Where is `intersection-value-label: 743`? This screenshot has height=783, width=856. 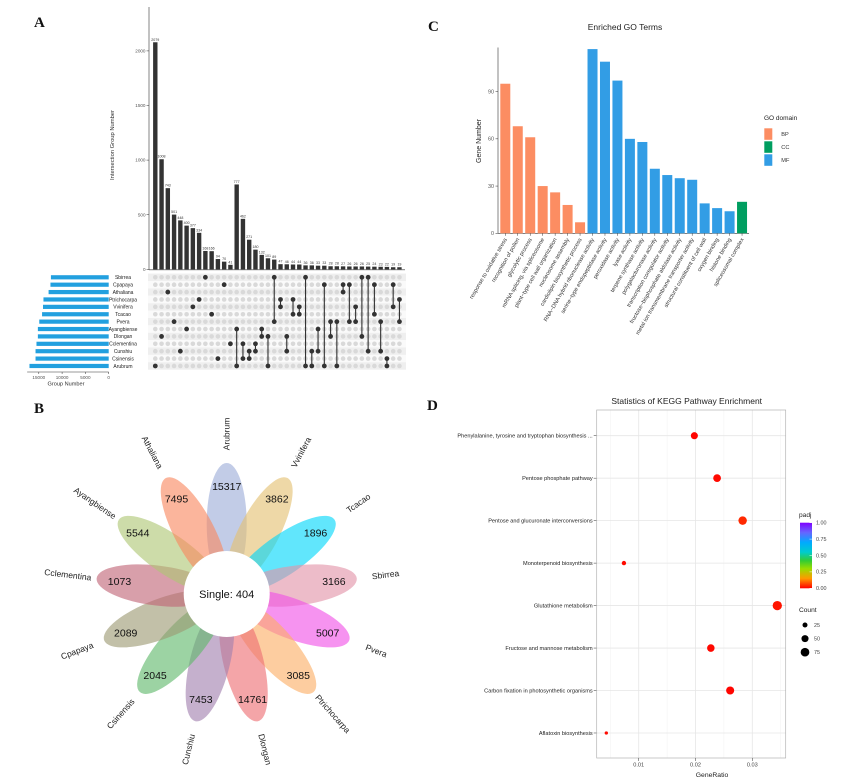 intersection-value-label: 743 is located at coordinates (168, 186).